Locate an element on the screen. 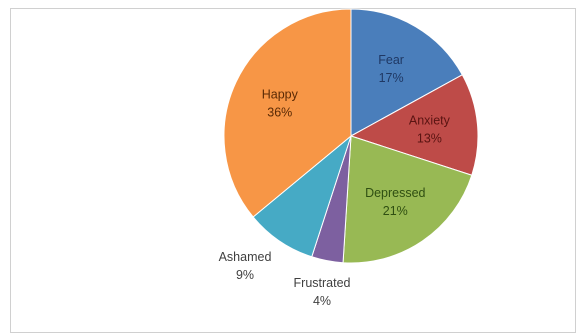 The width and height of the screenshot is (578, 335). slice-percent-label-happy: 36% is located at coordinates (279, 113).